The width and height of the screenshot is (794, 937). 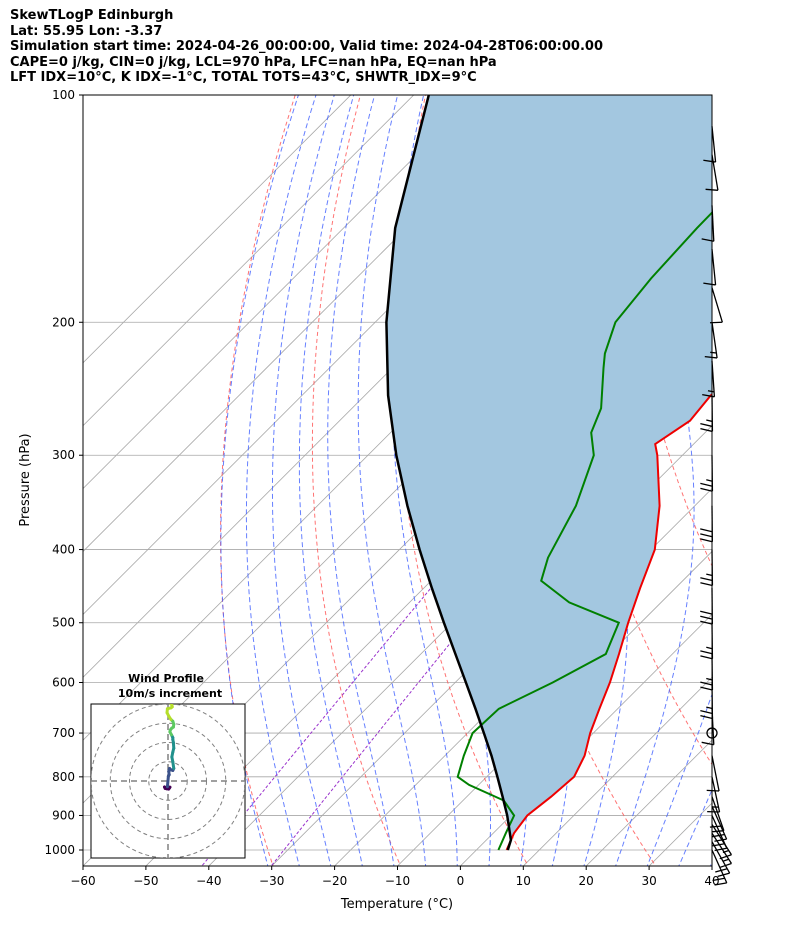 What do you see at coordinates (63, 683) in the screenshot?
I see `y-tick-label: 600` at bounding box center [63, 683].